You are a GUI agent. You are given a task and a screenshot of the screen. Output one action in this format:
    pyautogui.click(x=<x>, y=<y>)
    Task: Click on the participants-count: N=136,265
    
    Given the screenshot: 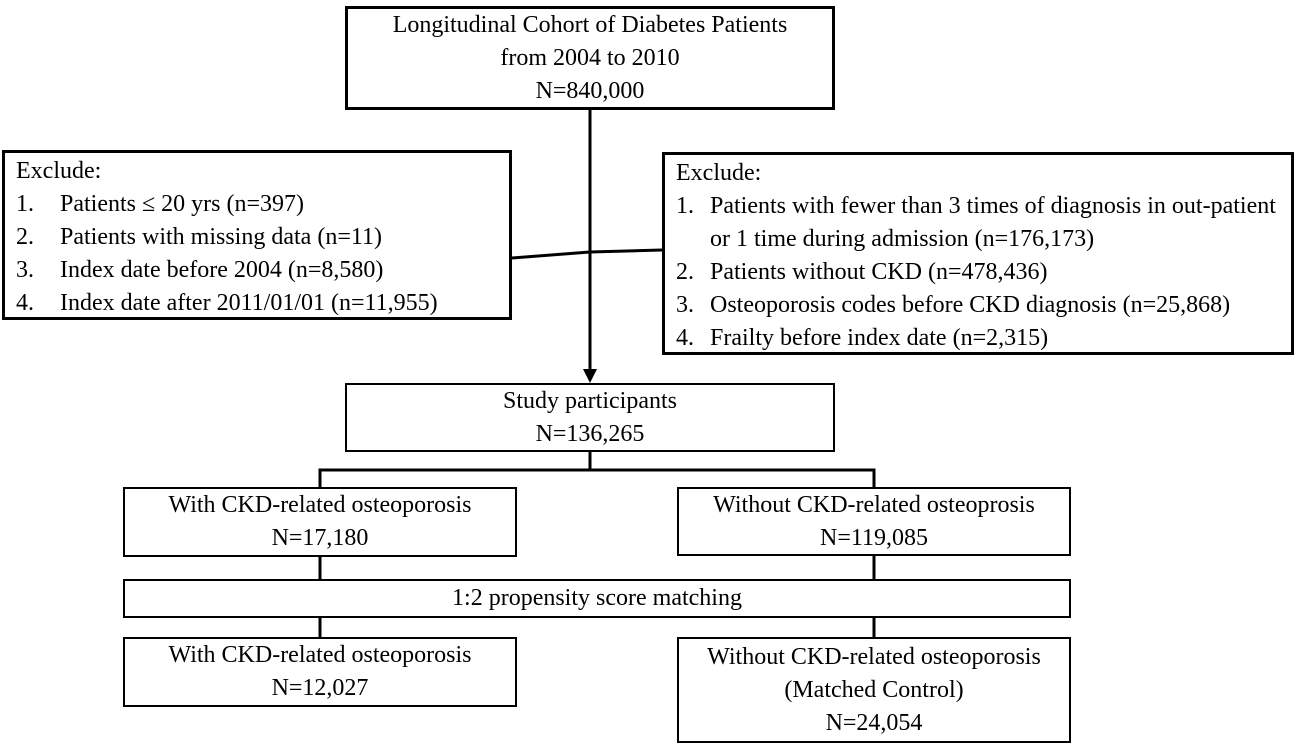 What is the action you would take?
    pyautogui.click(x=590, y=433)
    